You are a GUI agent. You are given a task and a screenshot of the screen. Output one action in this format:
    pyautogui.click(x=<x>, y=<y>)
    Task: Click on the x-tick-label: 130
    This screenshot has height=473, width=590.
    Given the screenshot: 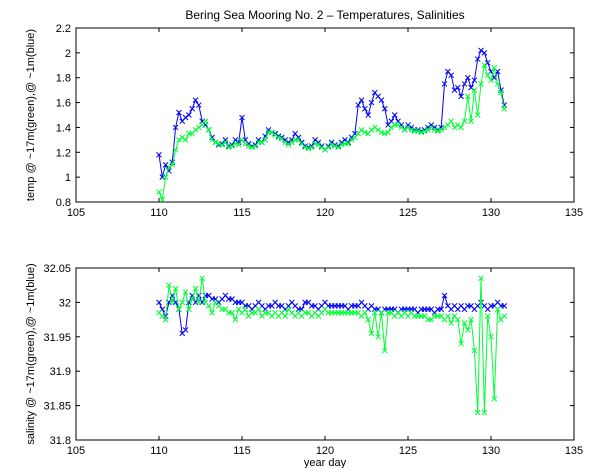 What is the action you would take?
    pyautogui.click(x=491, y=451)
    